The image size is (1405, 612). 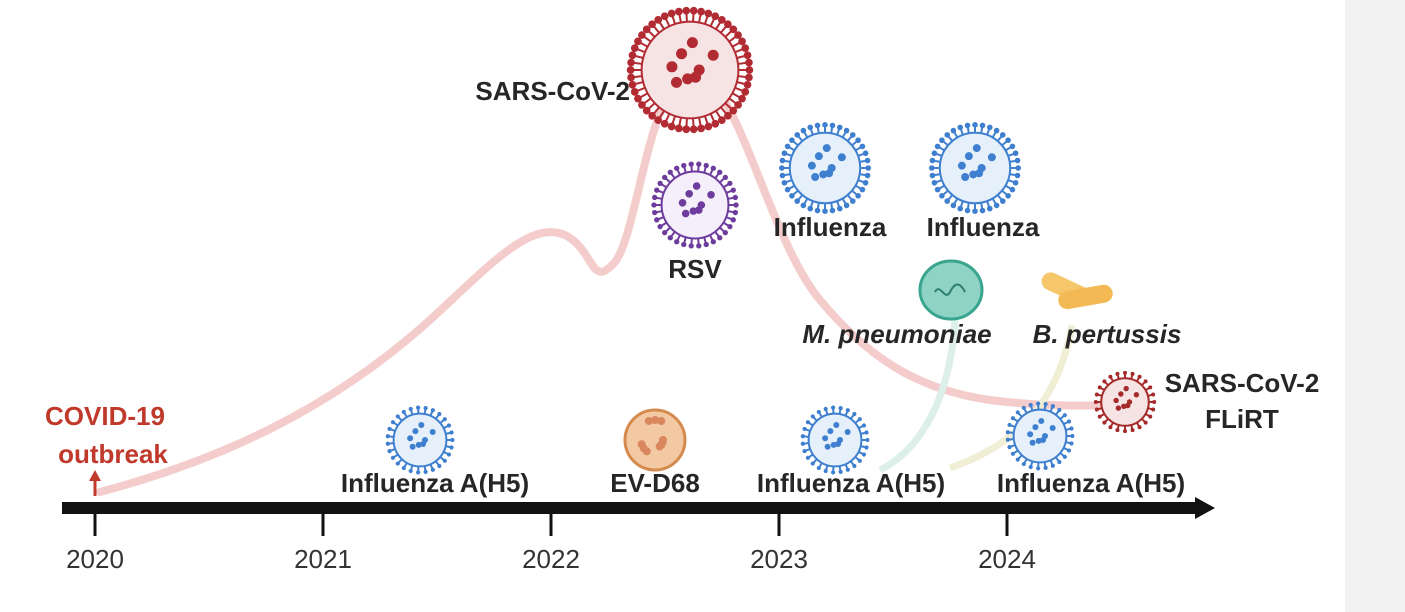 I want to click on pertussis-rod, so click(x=1085, y=297).